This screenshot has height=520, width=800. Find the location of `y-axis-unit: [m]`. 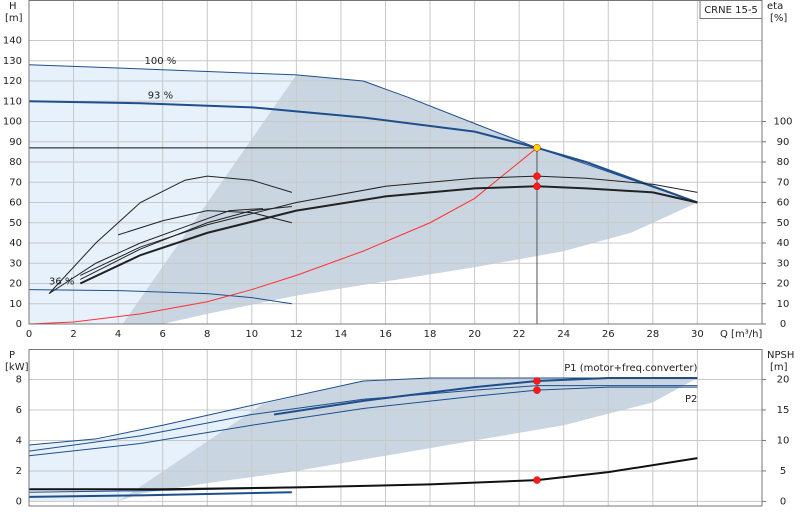

y-axis-unit: [m] is located at coordinates (14, 18).